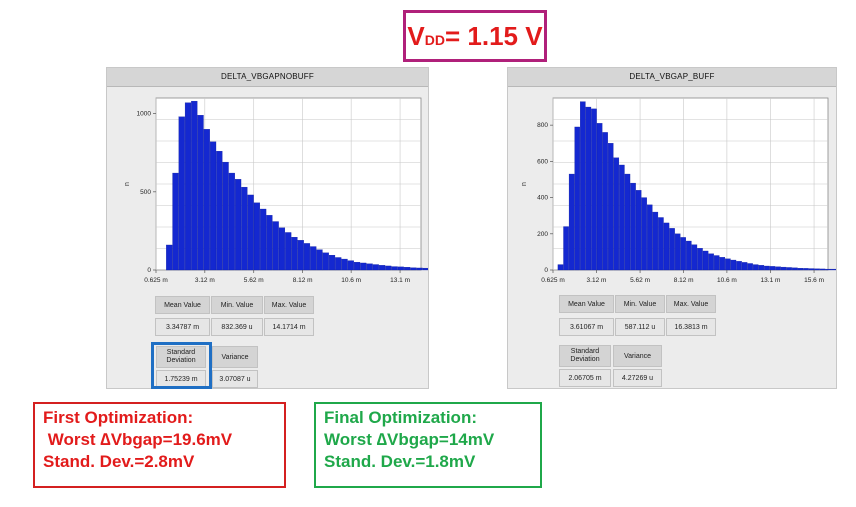  What do you see at coordinates (542, 198) in the screenshot?
I see `y-tick-label: 400` at bounding box center [542, 198].